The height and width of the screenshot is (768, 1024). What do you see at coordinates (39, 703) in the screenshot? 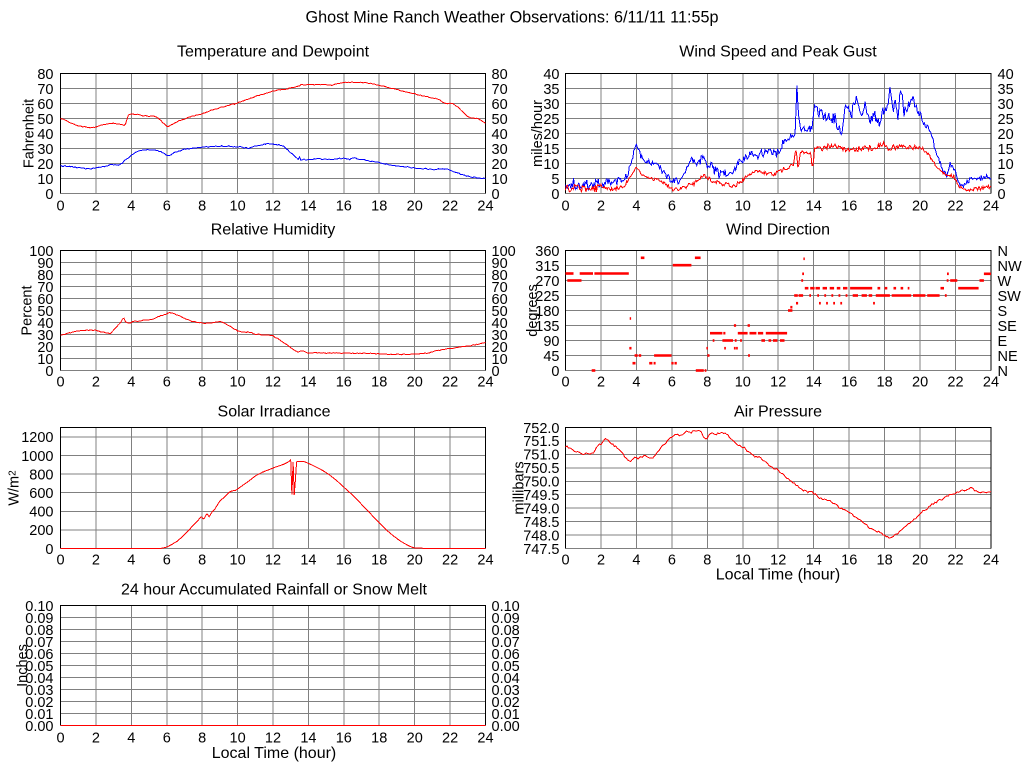
I see `svg-text: 0.02` at bounding box center [39, 703].